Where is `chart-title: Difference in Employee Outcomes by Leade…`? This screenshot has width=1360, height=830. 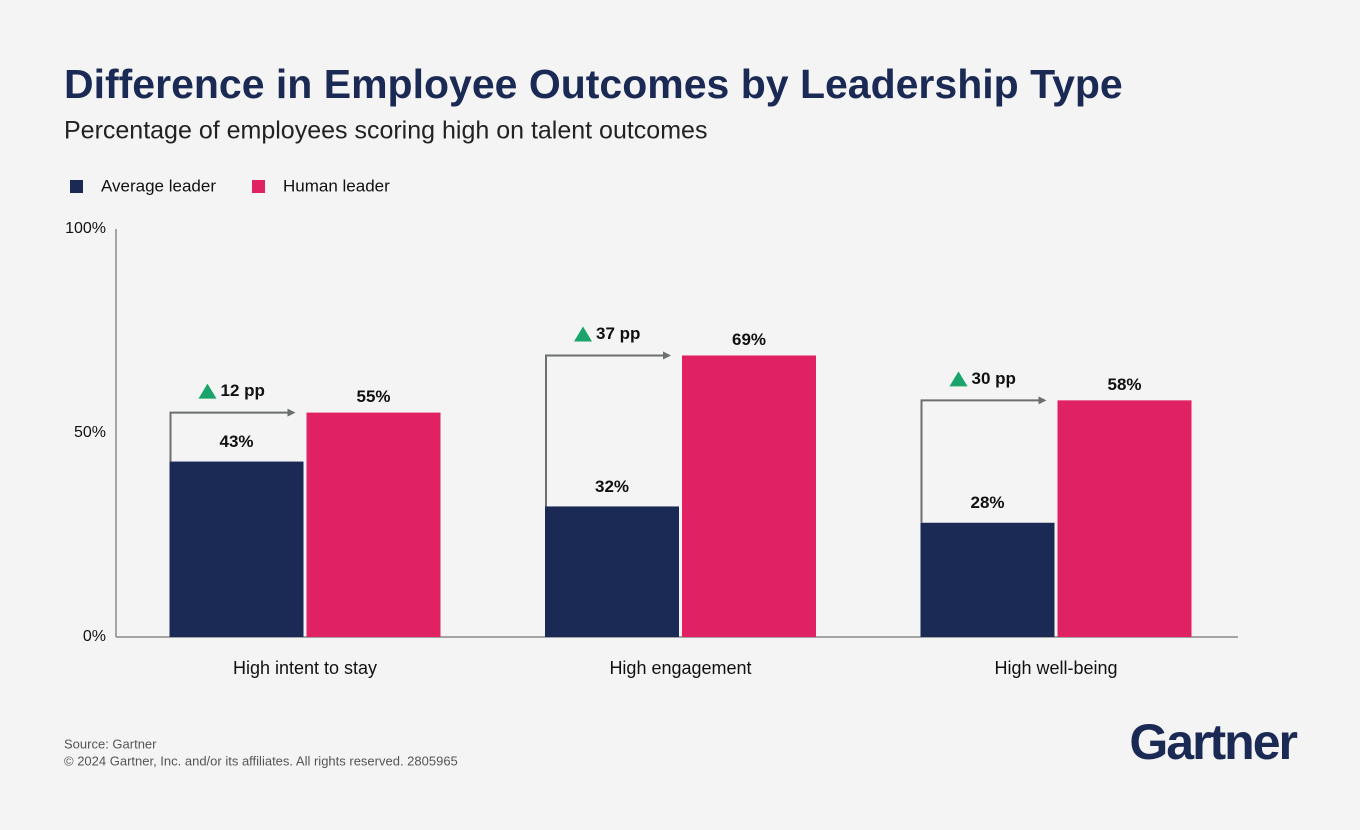 chart-title: Difference in Employee Outcomes by Leade… is located at coordinates (593, 84).